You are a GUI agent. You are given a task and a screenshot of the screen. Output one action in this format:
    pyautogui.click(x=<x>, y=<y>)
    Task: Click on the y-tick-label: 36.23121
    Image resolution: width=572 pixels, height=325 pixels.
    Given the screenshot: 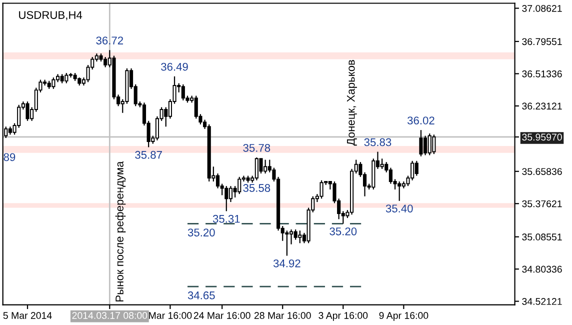 What is the action you would take?
    pyautogui.click(x=542, y=106)
    